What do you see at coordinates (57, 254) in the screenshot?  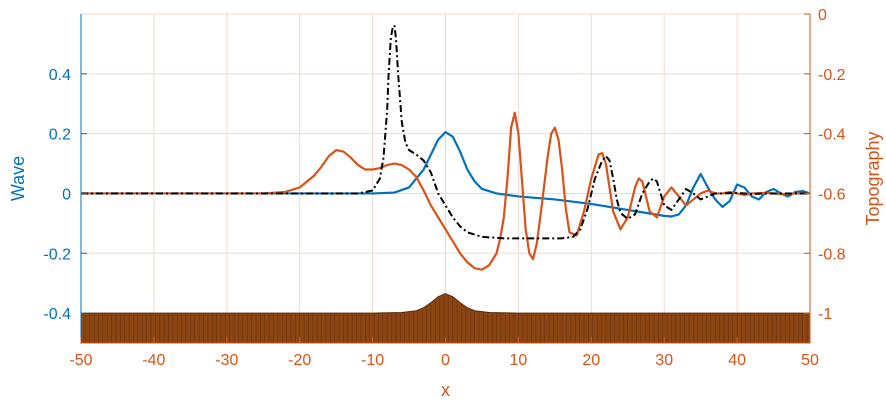 I see `left-tick-label: -0.2` at bounding box center [57, 254].